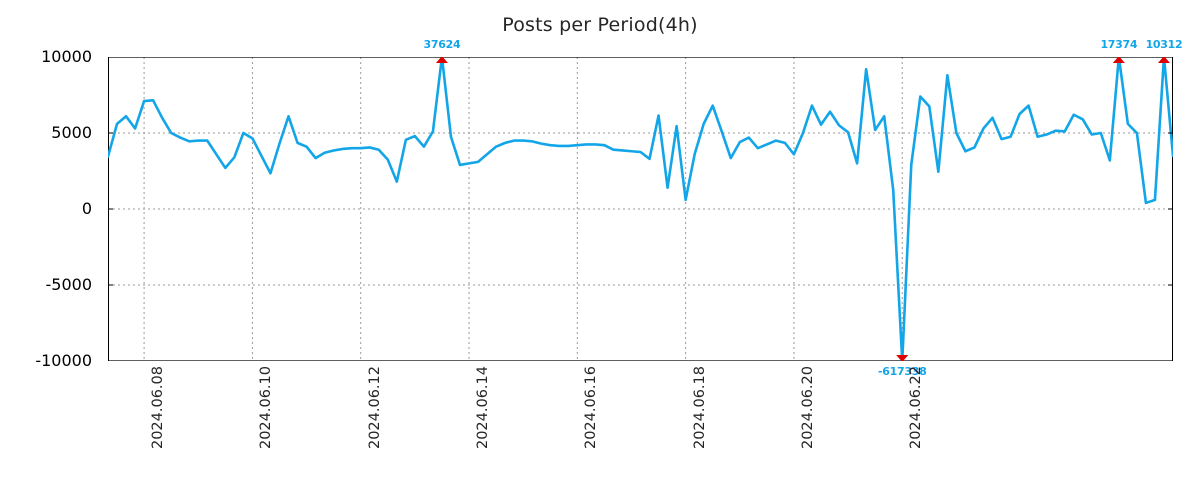 This screenshot has height=500, width=1200. Describe the element at coordinates (442, 44) in the screenshot. I see `max-annotation-label: 37624` at that location.